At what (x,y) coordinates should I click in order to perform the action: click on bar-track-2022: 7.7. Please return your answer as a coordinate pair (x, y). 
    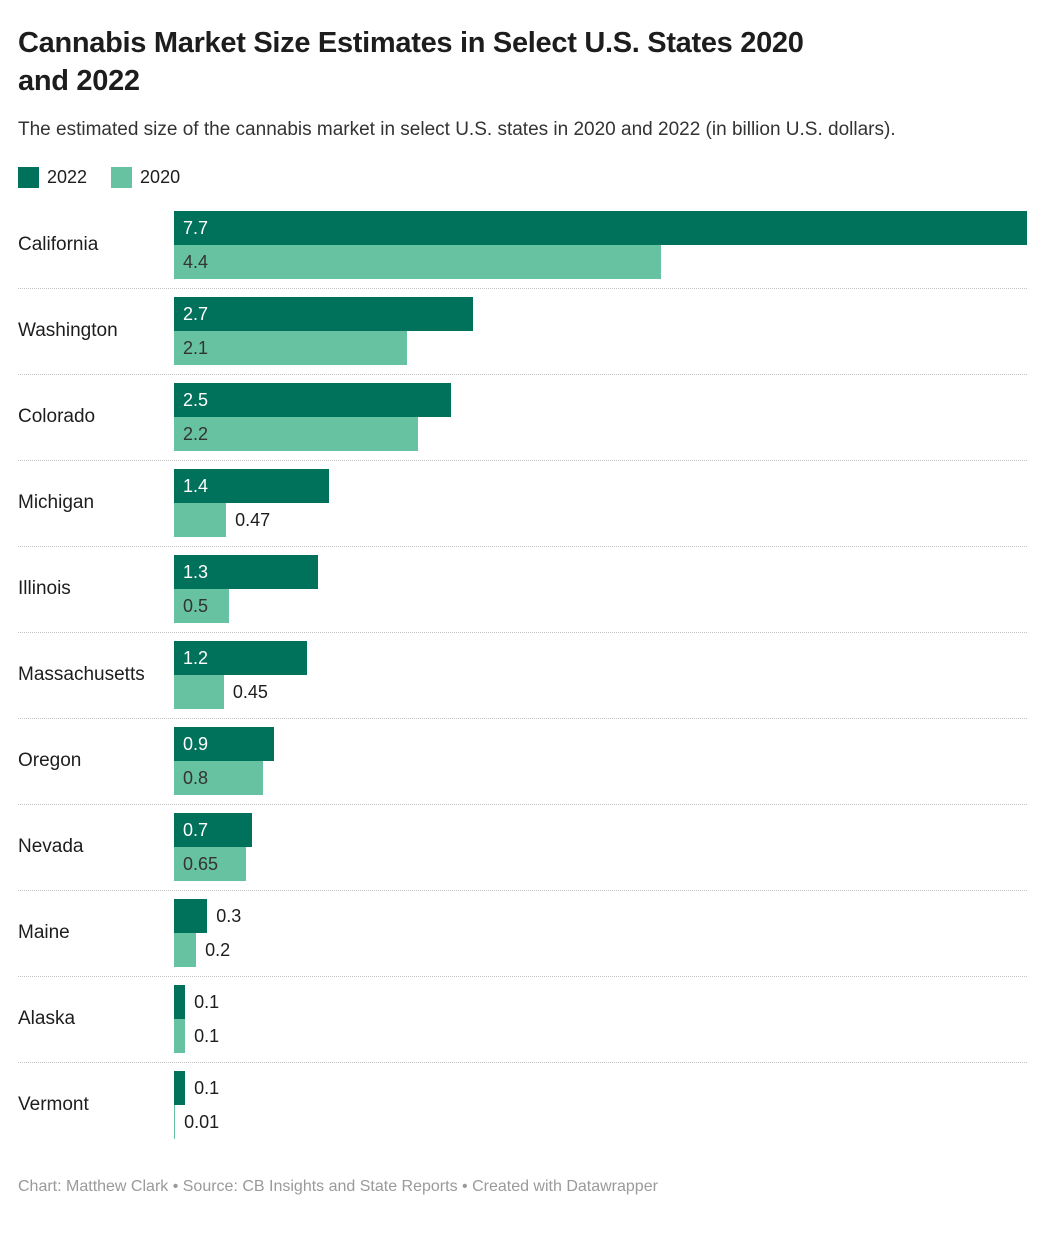
    Looking at the image, I should click on (600, 228).